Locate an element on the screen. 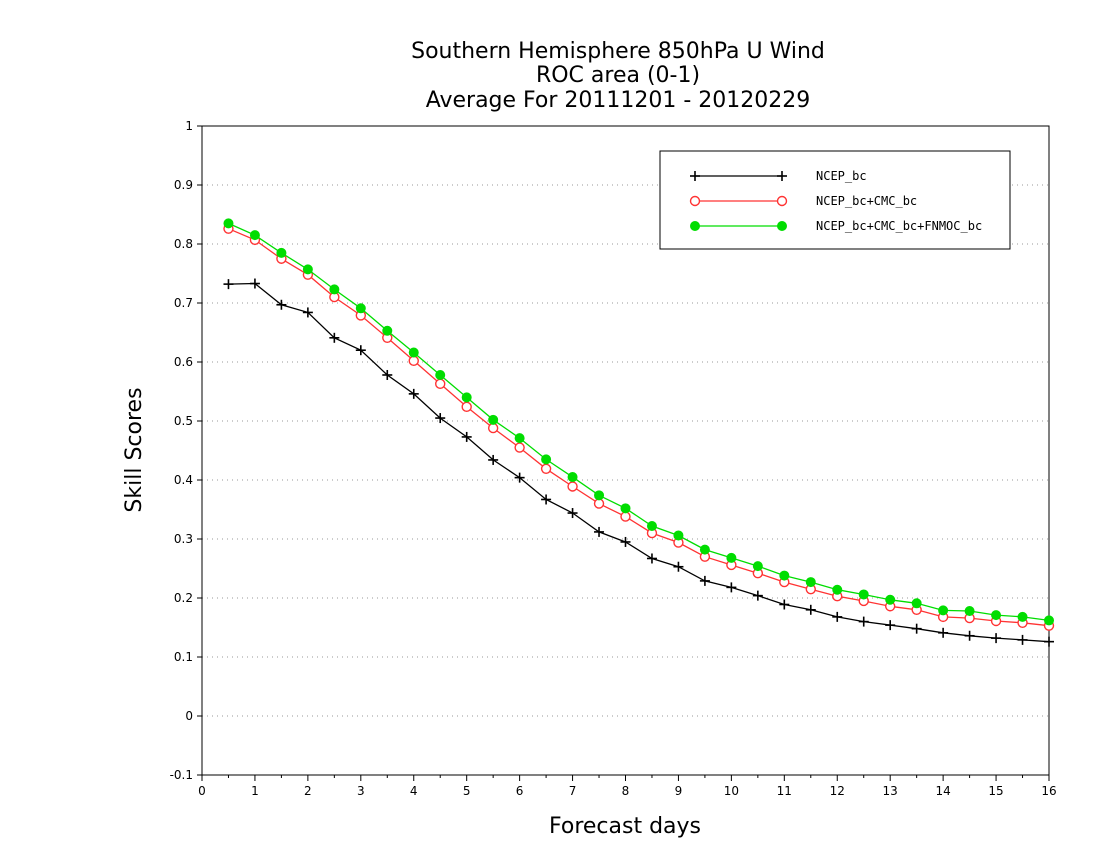 The height and width of the screenshot is (850, 1100). legend-box is located at coordinates (835, 200).